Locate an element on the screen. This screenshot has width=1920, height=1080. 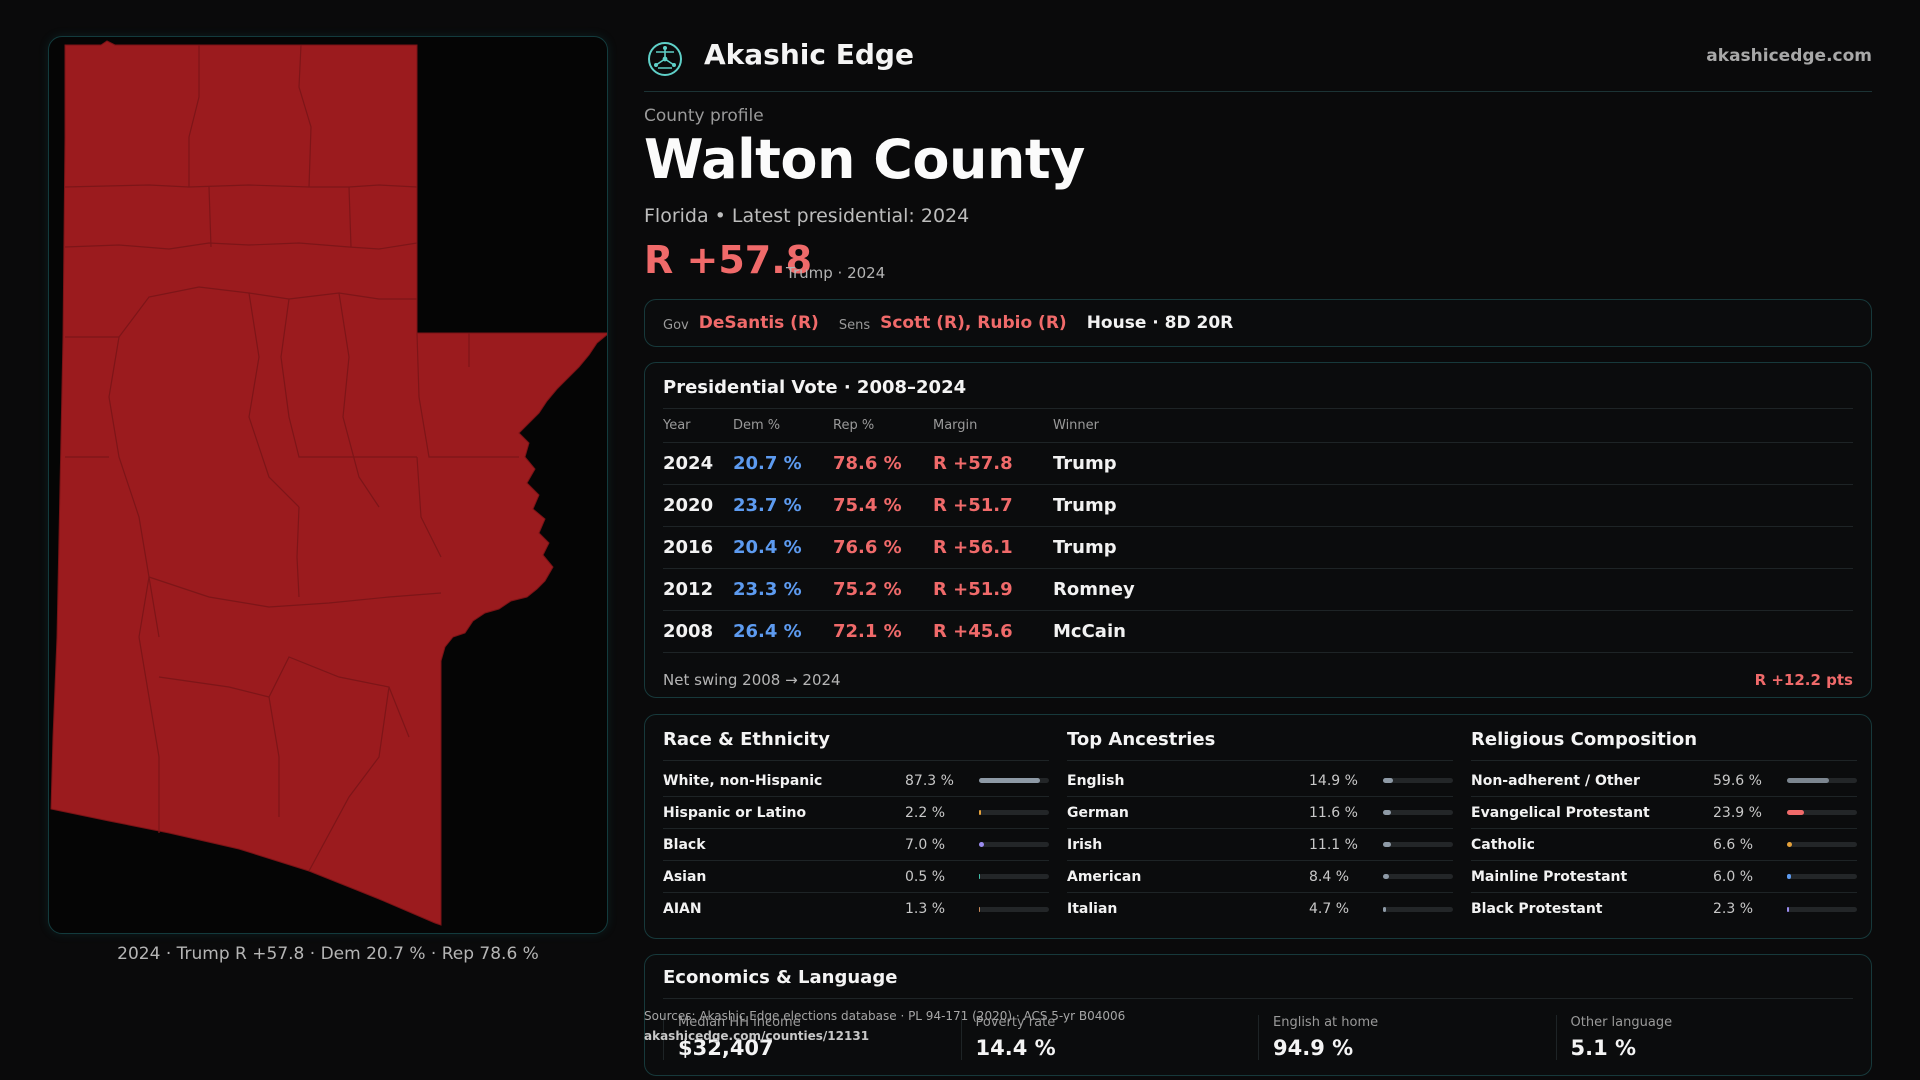
cell-dem: 23.3 % is located at coordinates (783, 589).